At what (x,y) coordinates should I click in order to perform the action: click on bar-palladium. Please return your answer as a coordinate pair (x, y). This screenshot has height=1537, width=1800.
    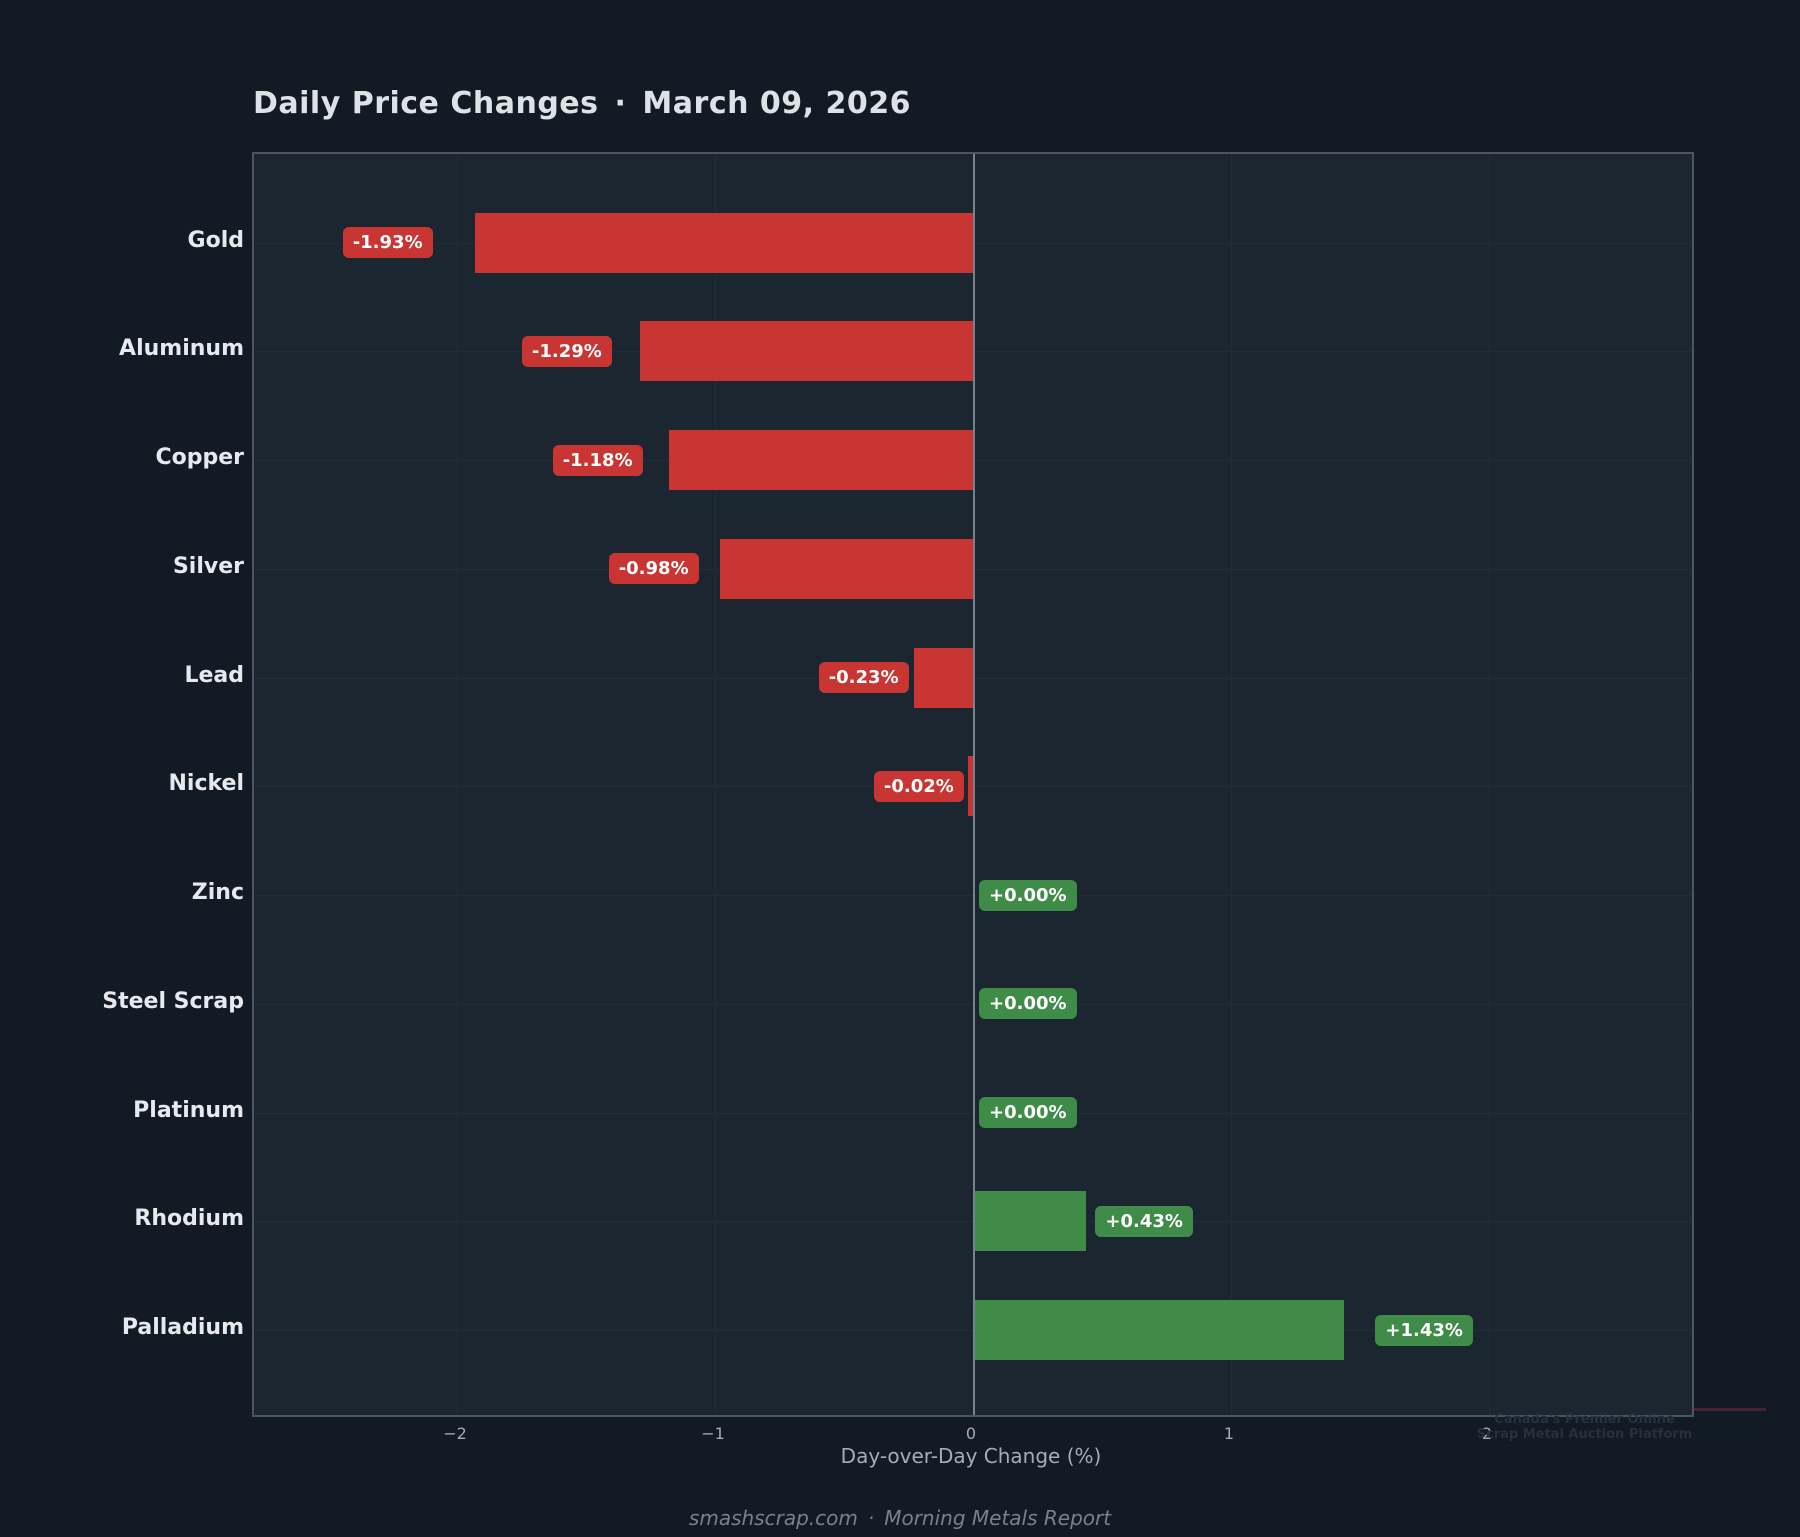
    Looking at the image, I should click on (1159, 1330).